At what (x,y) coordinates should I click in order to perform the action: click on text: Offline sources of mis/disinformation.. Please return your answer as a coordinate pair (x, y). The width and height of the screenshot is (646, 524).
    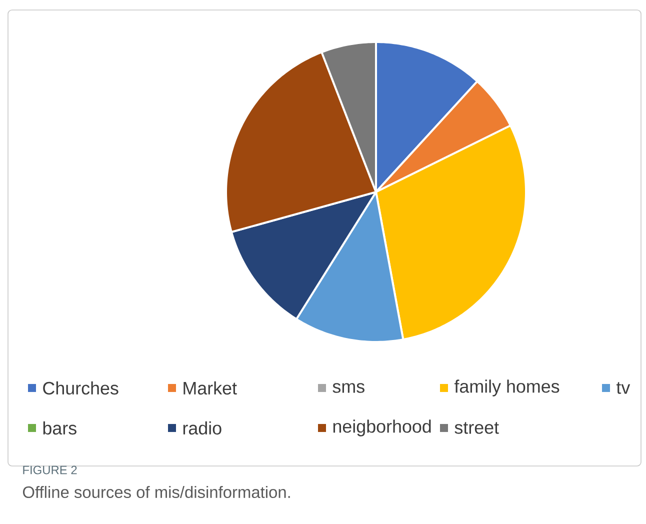
    Looking at the image, I should click on (156, 492).